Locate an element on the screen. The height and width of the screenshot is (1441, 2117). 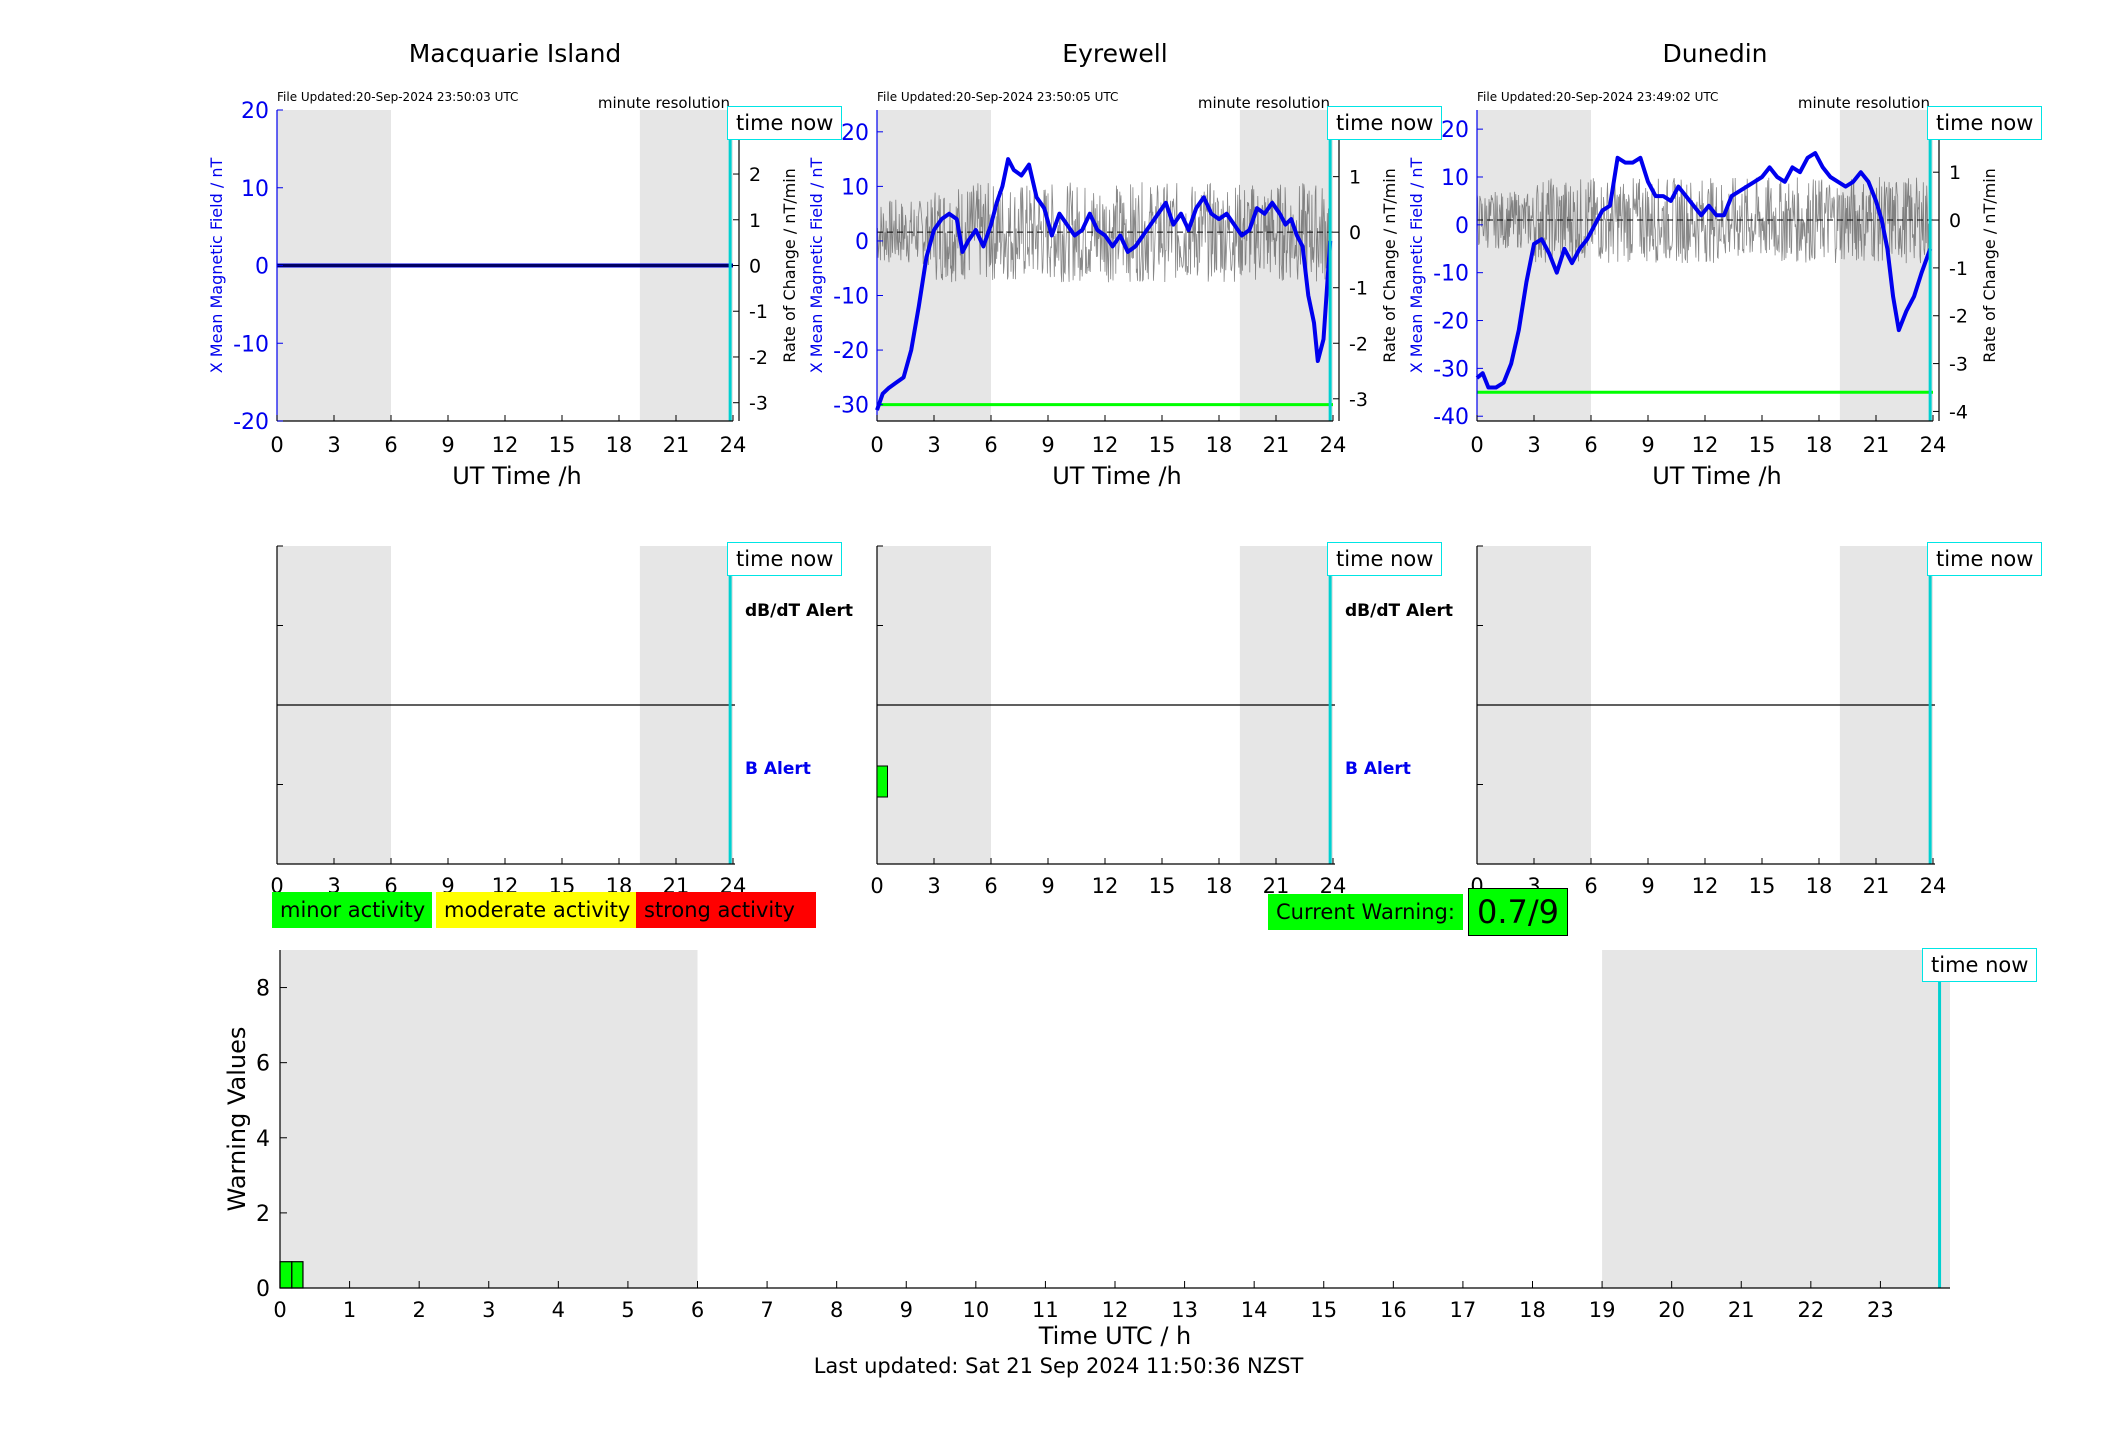
dbdt-alert-label: dB/dT Alert is located at coordinates (799, 611).